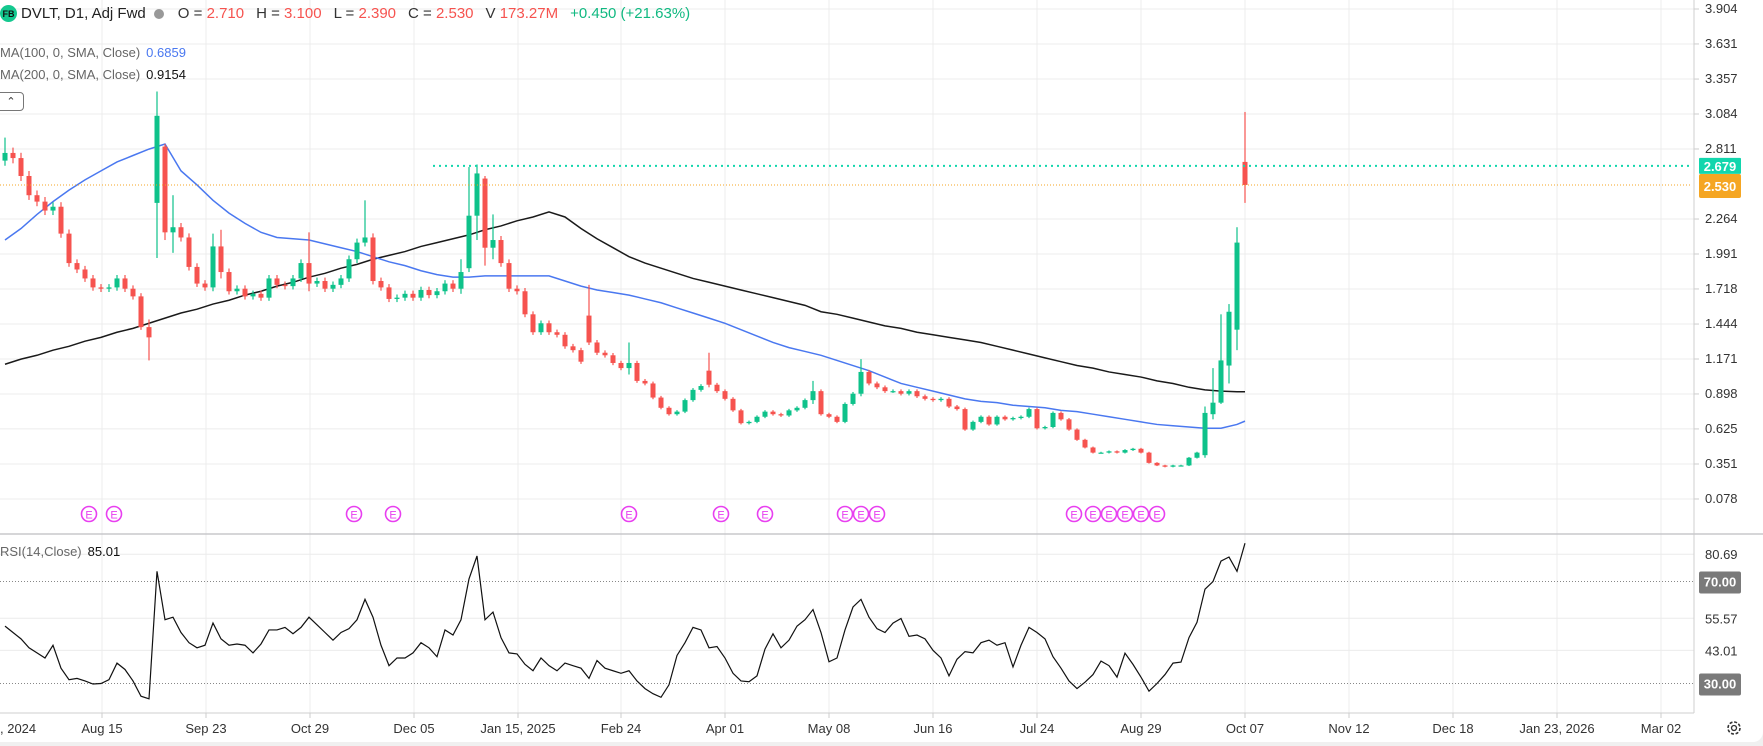  What do you see at coordinates (93, 74) in the screenshot?
I see `ma200-legend: MA(200, 0, SMA, Close) 0.9154` at bounding box center [93, 74].